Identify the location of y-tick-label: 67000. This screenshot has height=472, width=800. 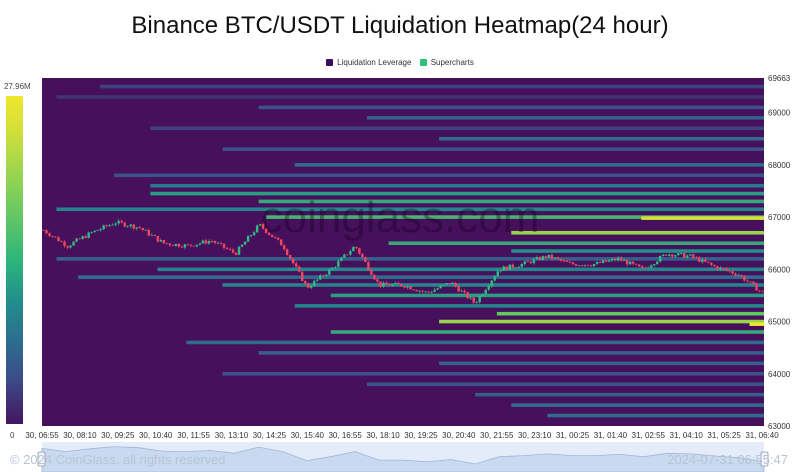
(779, 217).